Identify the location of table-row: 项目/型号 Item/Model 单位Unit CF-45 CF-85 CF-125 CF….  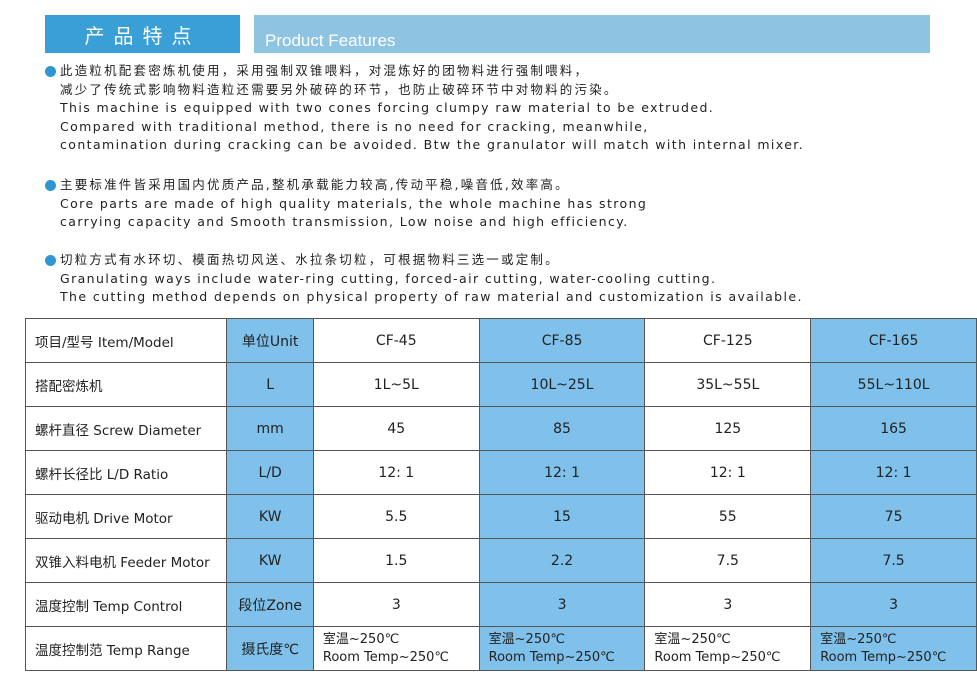
(500, 340).